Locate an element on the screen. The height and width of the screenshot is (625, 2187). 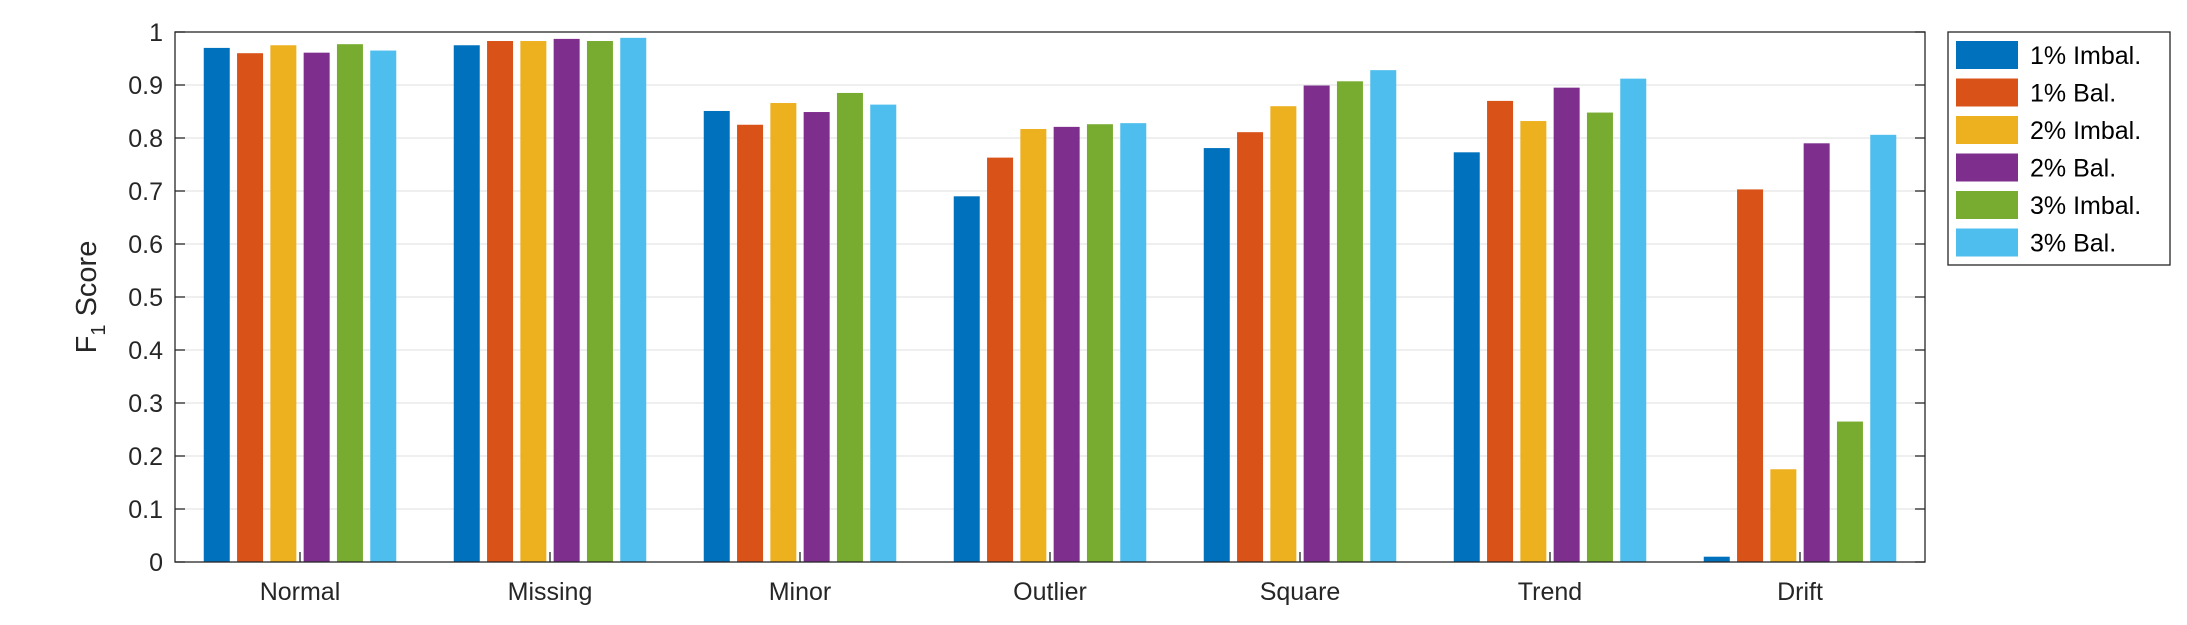
legend-label: 3% Bal. is located at coordinates (2073, 244).